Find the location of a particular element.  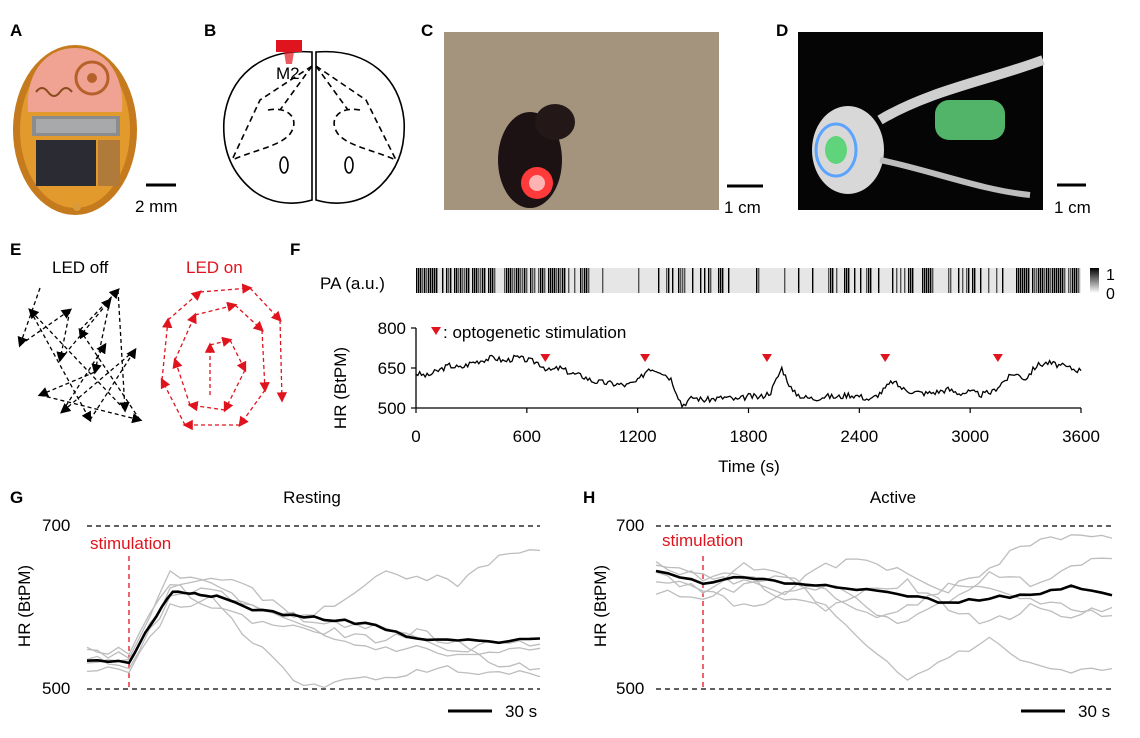

g-y-bottom: 500 is located at coordinates (56, 688).